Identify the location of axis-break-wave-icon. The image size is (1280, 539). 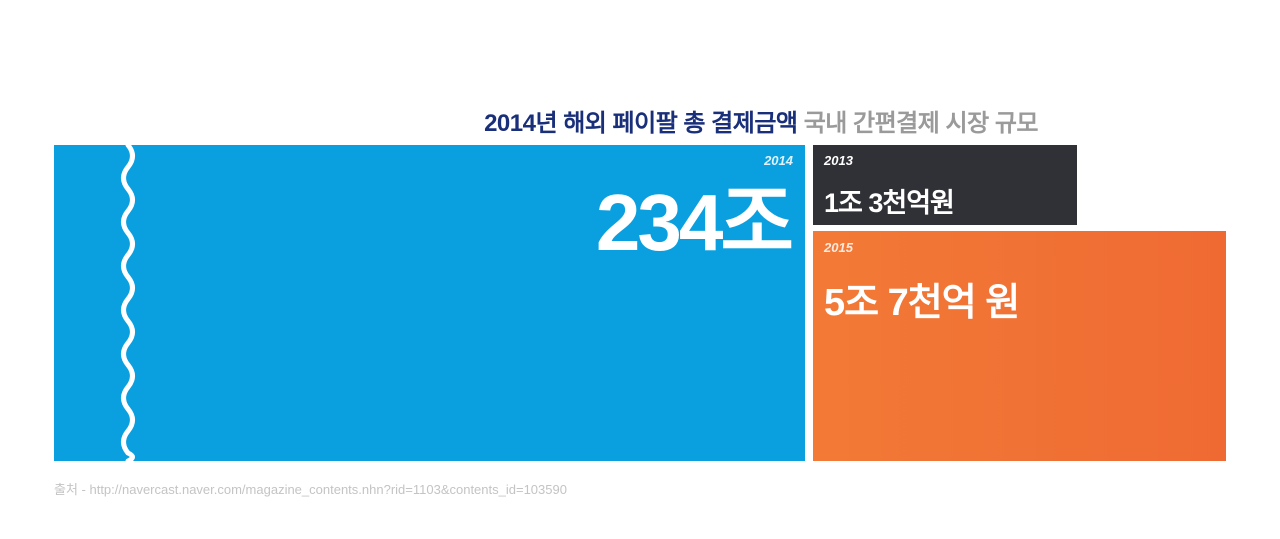
(128, 303).